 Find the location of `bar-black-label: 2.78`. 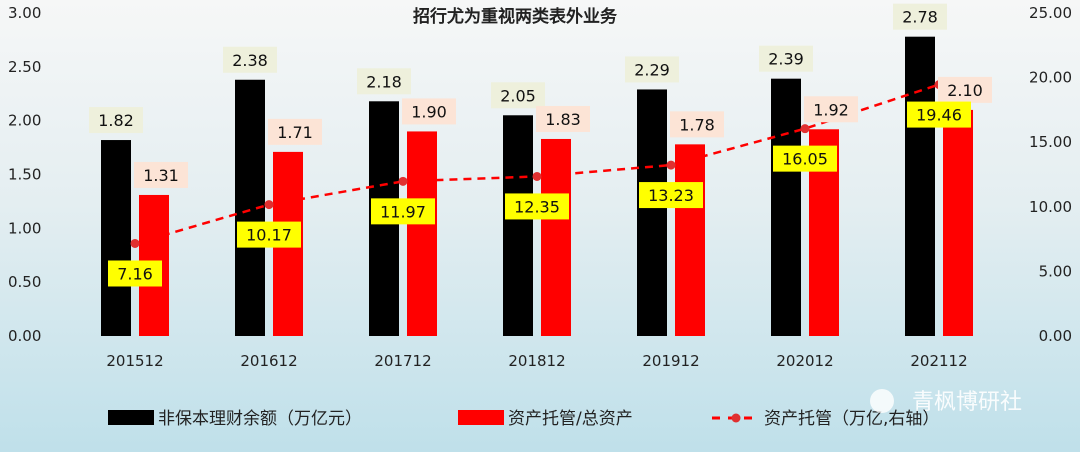

bar-black-label: 2.78 is located at coordinates (920, 17).